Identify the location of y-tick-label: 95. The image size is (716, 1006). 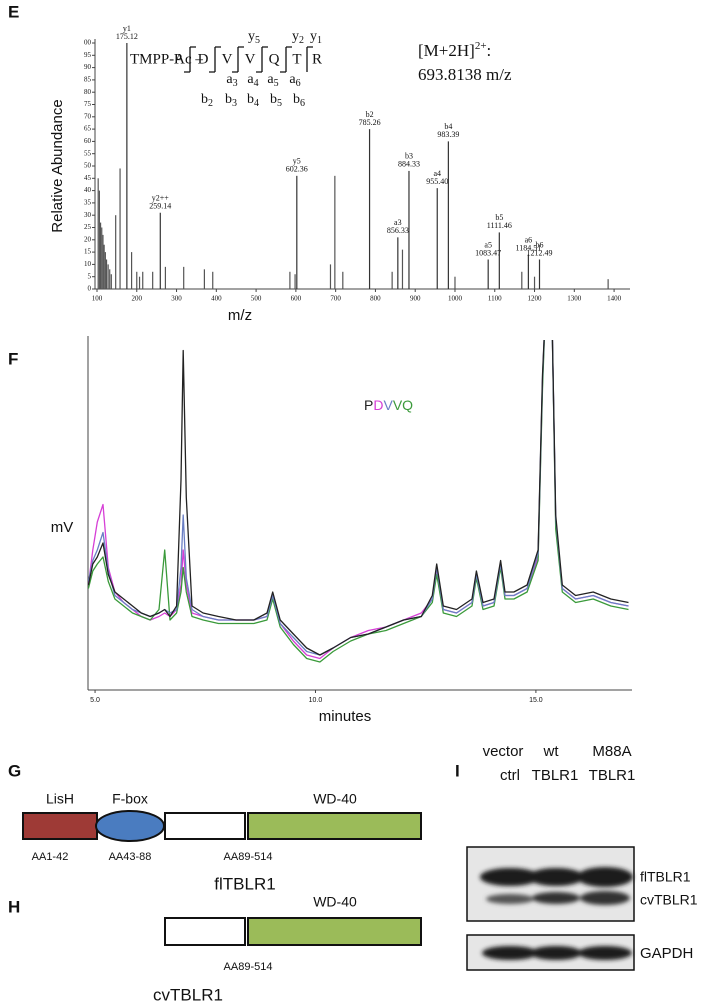
(88, 55).